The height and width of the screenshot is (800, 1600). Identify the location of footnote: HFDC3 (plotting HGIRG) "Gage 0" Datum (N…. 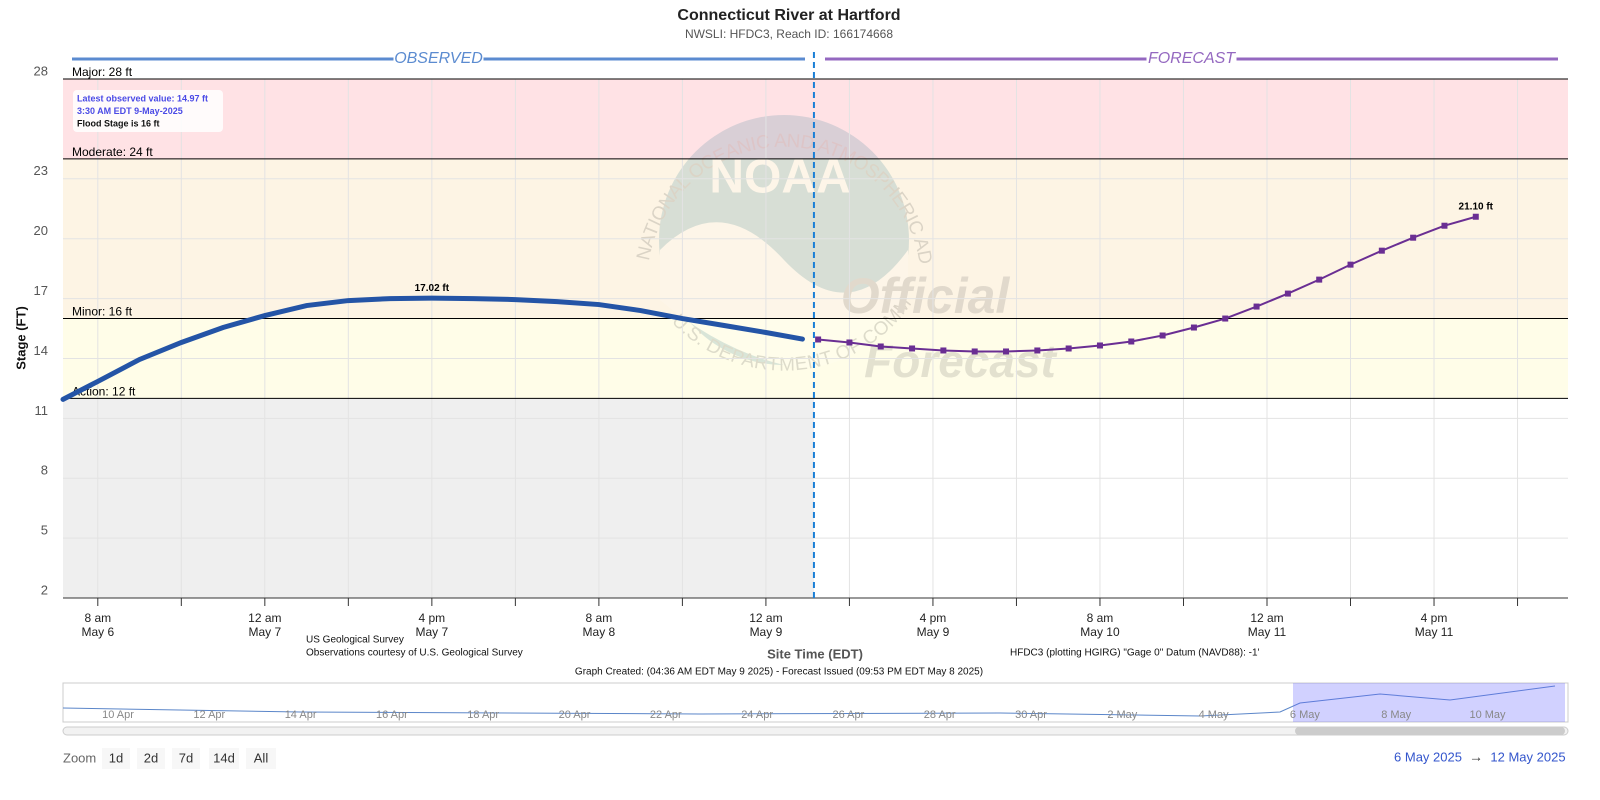
(1135, 653).